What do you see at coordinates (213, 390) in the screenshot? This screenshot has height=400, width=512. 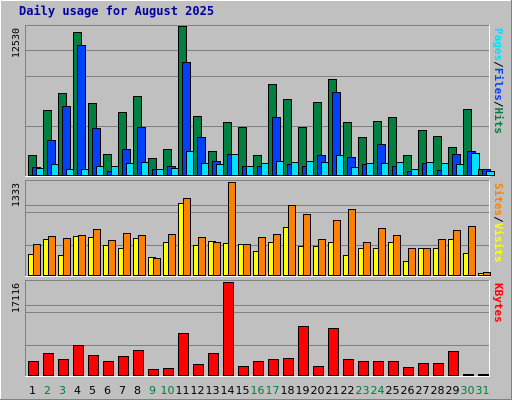 I see `day-label: 13` at bounding box center [213, 390].